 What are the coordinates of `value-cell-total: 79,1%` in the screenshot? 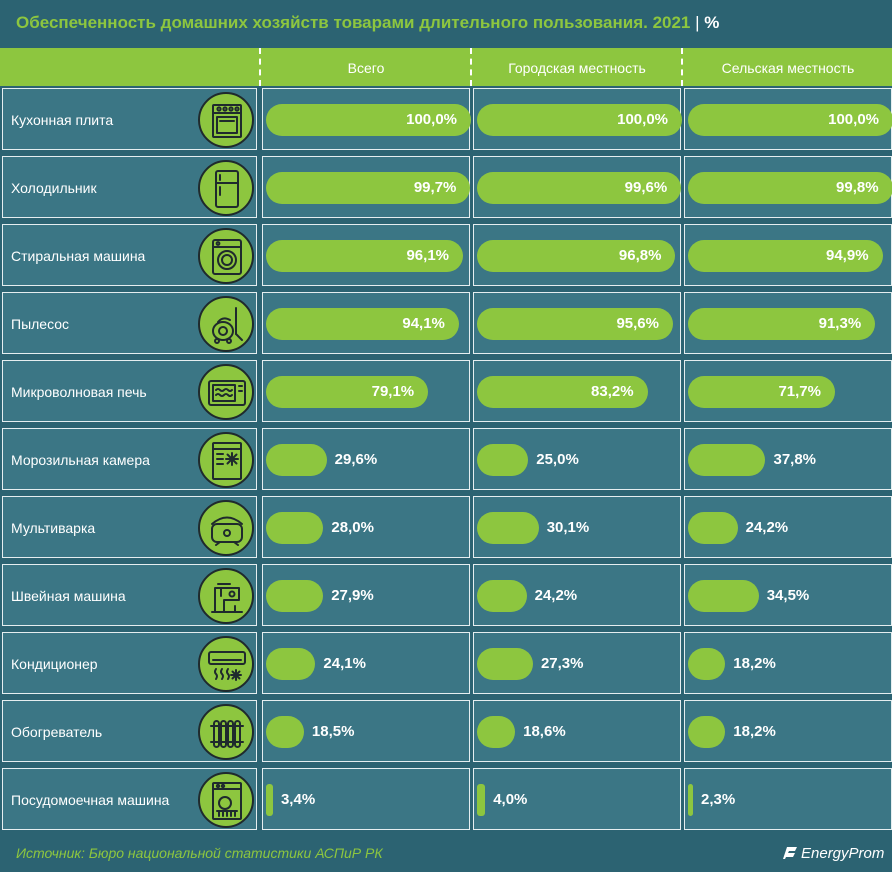 It's located at (366, 391).